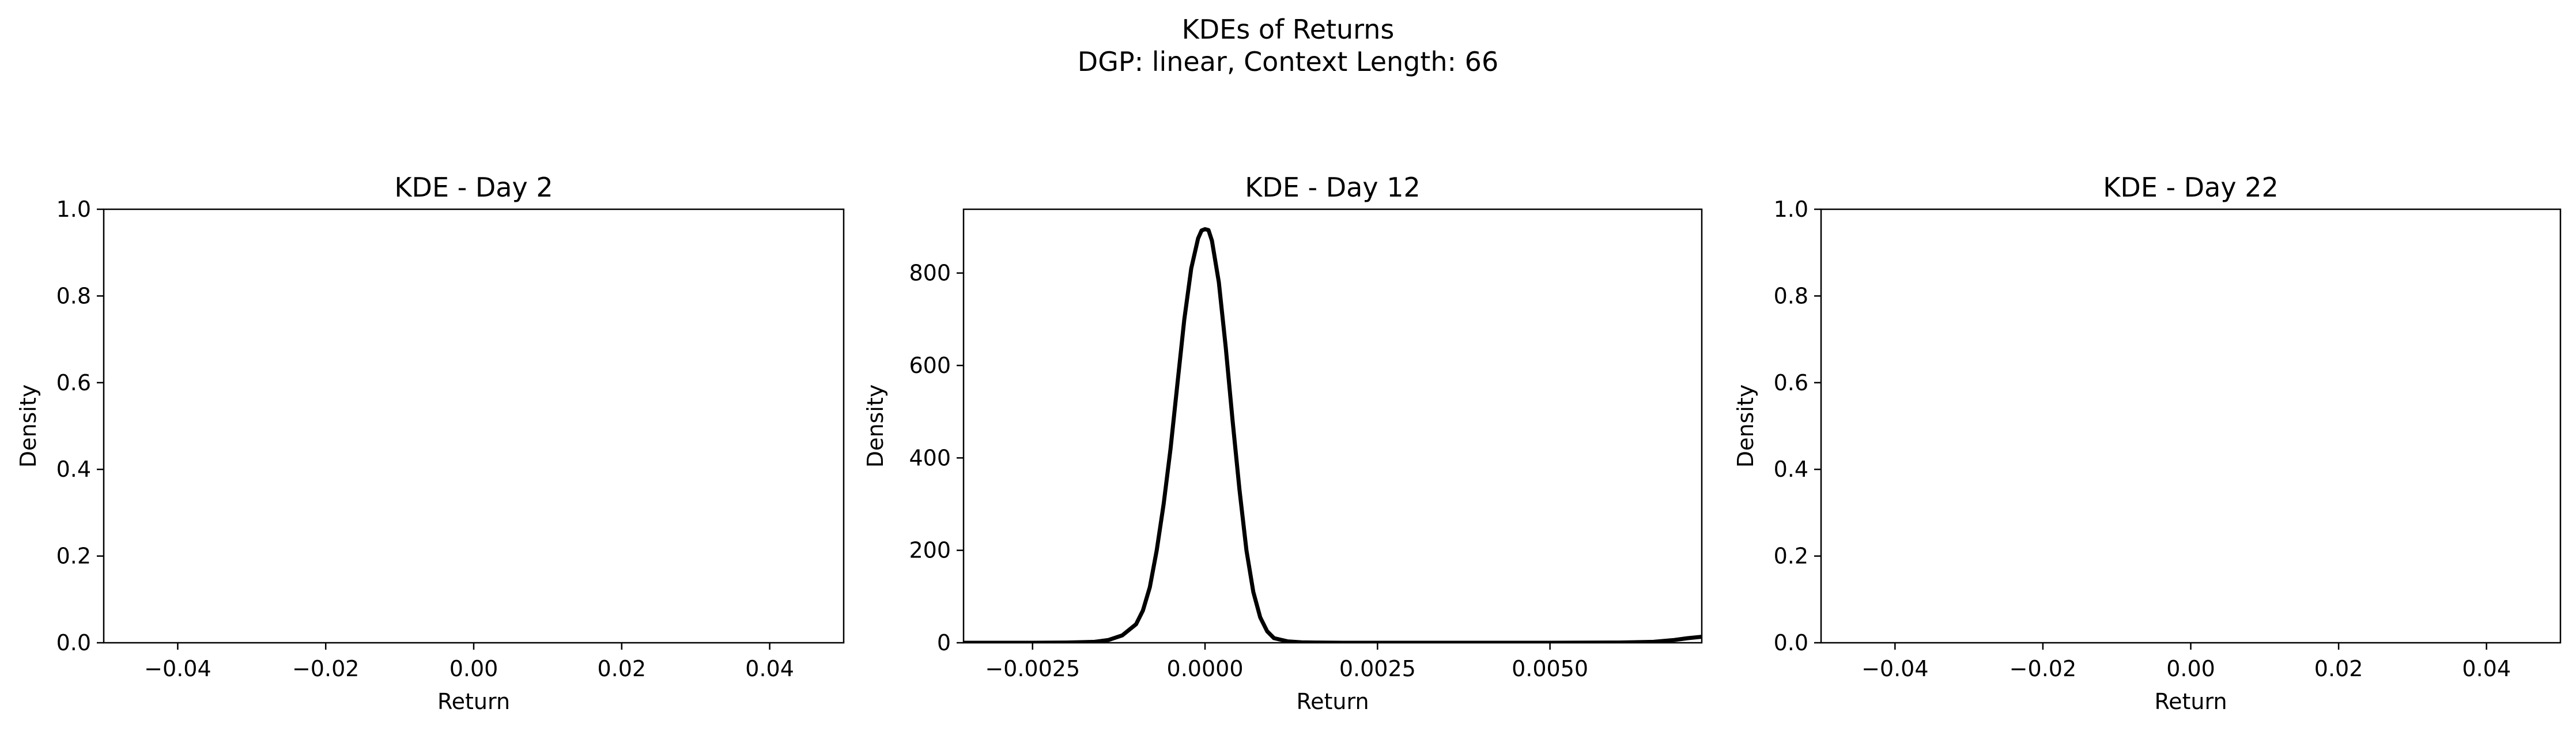 The height and width of the screenshot is (735, 2576). What do you see at coordinates (2486, 668) in the screenshot?
I see `panel3-x-tick-label: 0.04` at bounding box center [2486, 668].